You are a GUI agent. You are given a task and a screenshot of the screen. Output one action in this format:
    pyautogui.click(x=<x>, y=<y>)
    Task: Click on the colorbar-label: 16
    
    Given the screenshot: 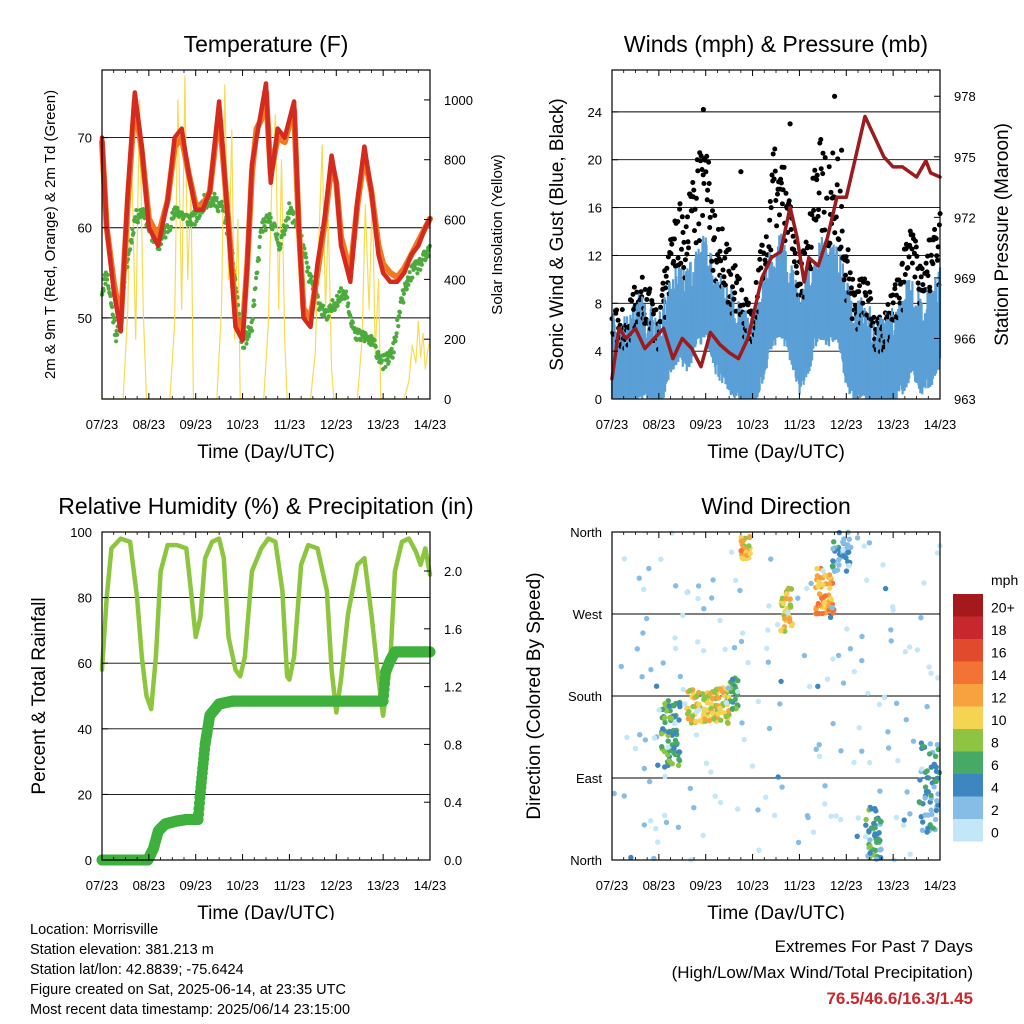 What is the action you would take?
    pyautogui.click(x=999, y=652)
    